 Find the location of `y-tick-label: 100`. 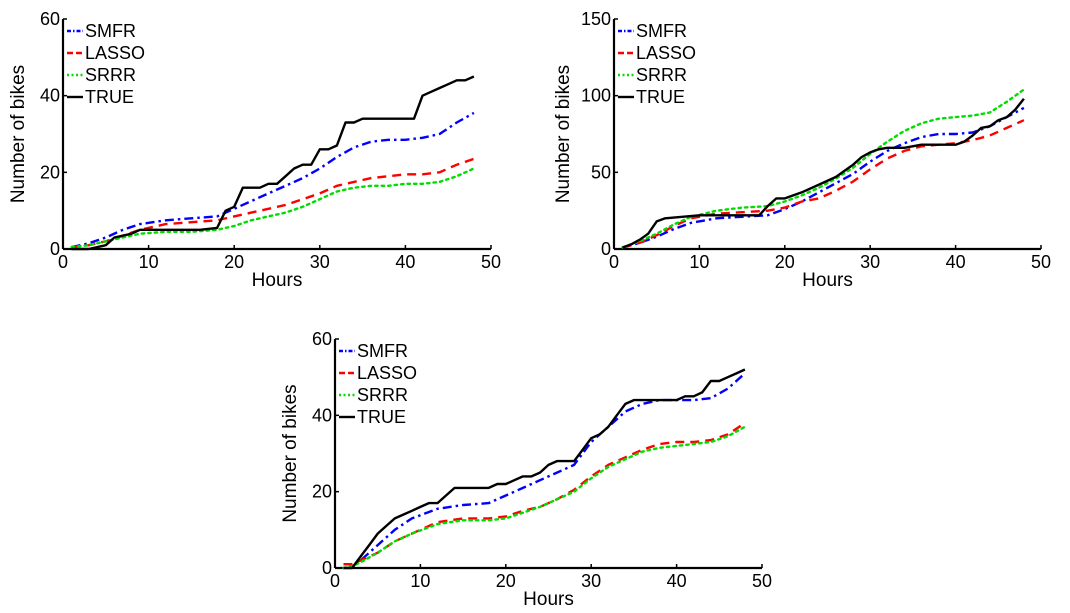

y-tick-label: 100 is located at coordinates (596, 96).